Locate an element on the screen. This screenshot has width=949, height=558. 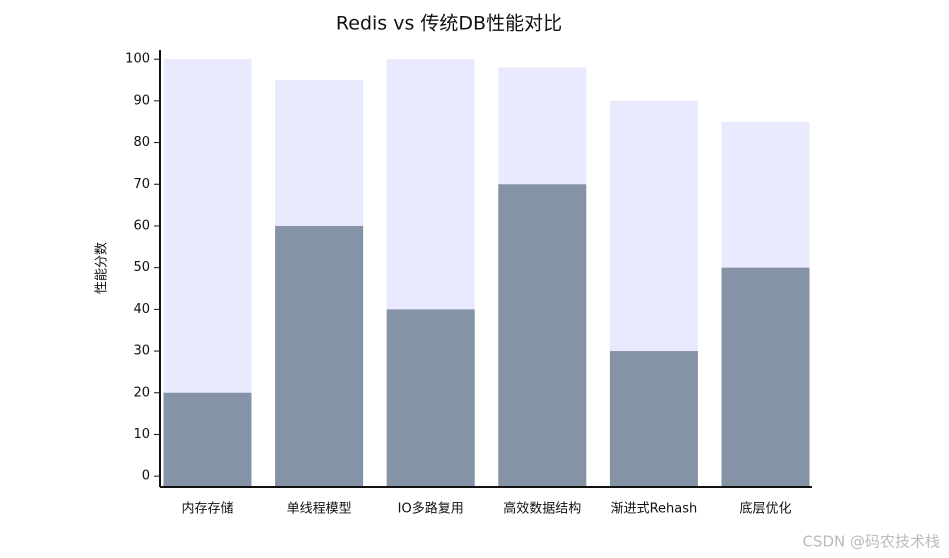
x-tick-label: IO多路复用 is located at coordinates (431, 509).